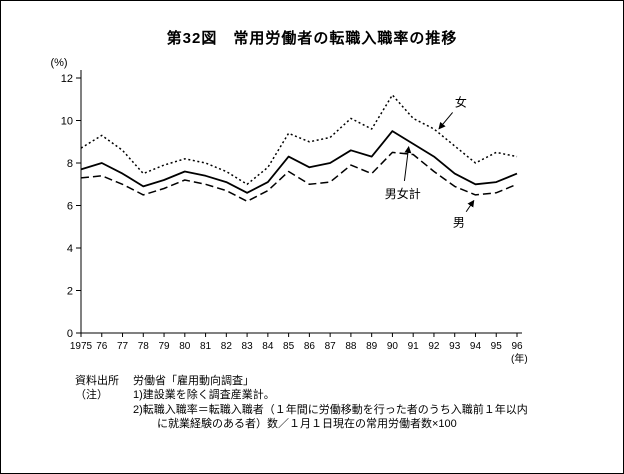  Describe the element at coordinates (268, 346) in the screenshot. I see `x-tick-label: 84` at that location.